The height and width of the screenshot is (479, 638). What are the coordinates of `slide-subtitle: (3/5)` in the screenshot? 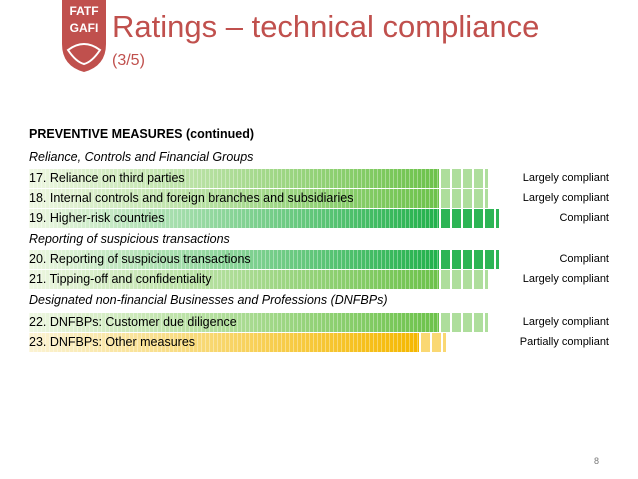 It's located at (128, 60).